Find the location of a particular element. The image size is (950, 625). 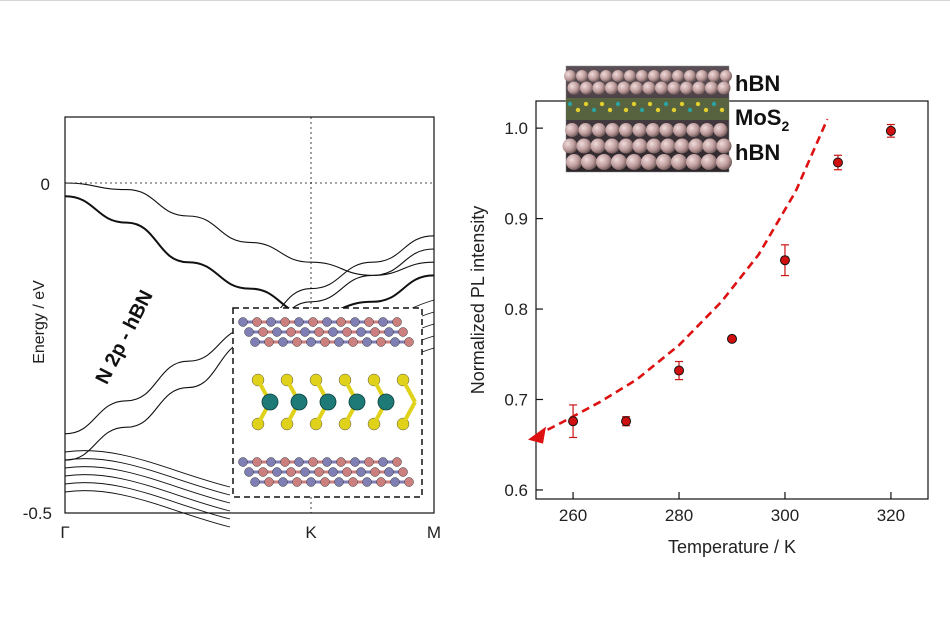

atom-spheres is located at coordinates (647, 120).